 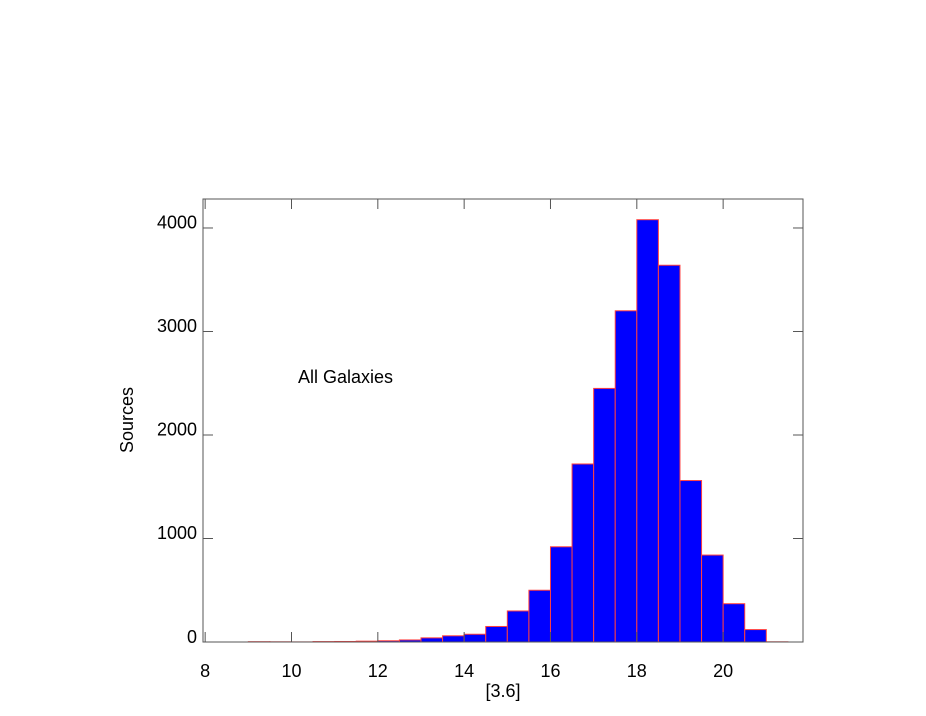 What do you see at coordinates (192, 637) in the screenshot?
I see `y-tick-label: 0` at bounding box center [192, 637].